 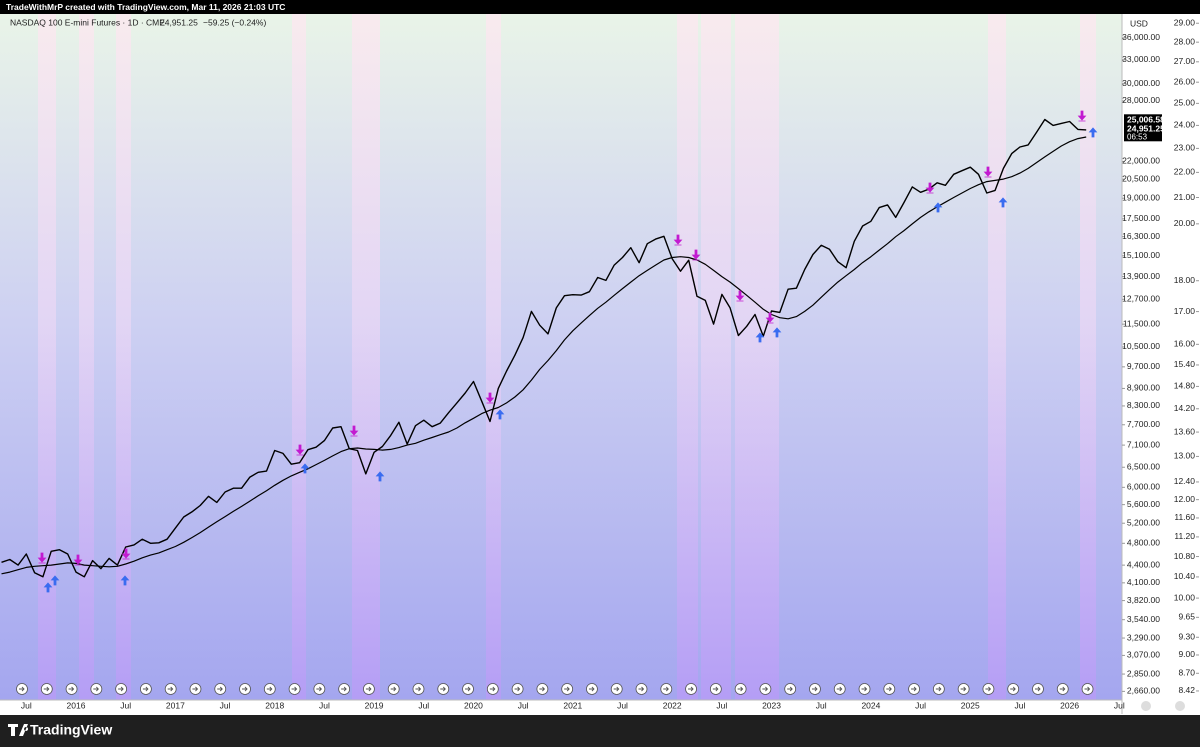 I want to click on y-tick-label: 4,400.00, so click(x=1143, y=564).